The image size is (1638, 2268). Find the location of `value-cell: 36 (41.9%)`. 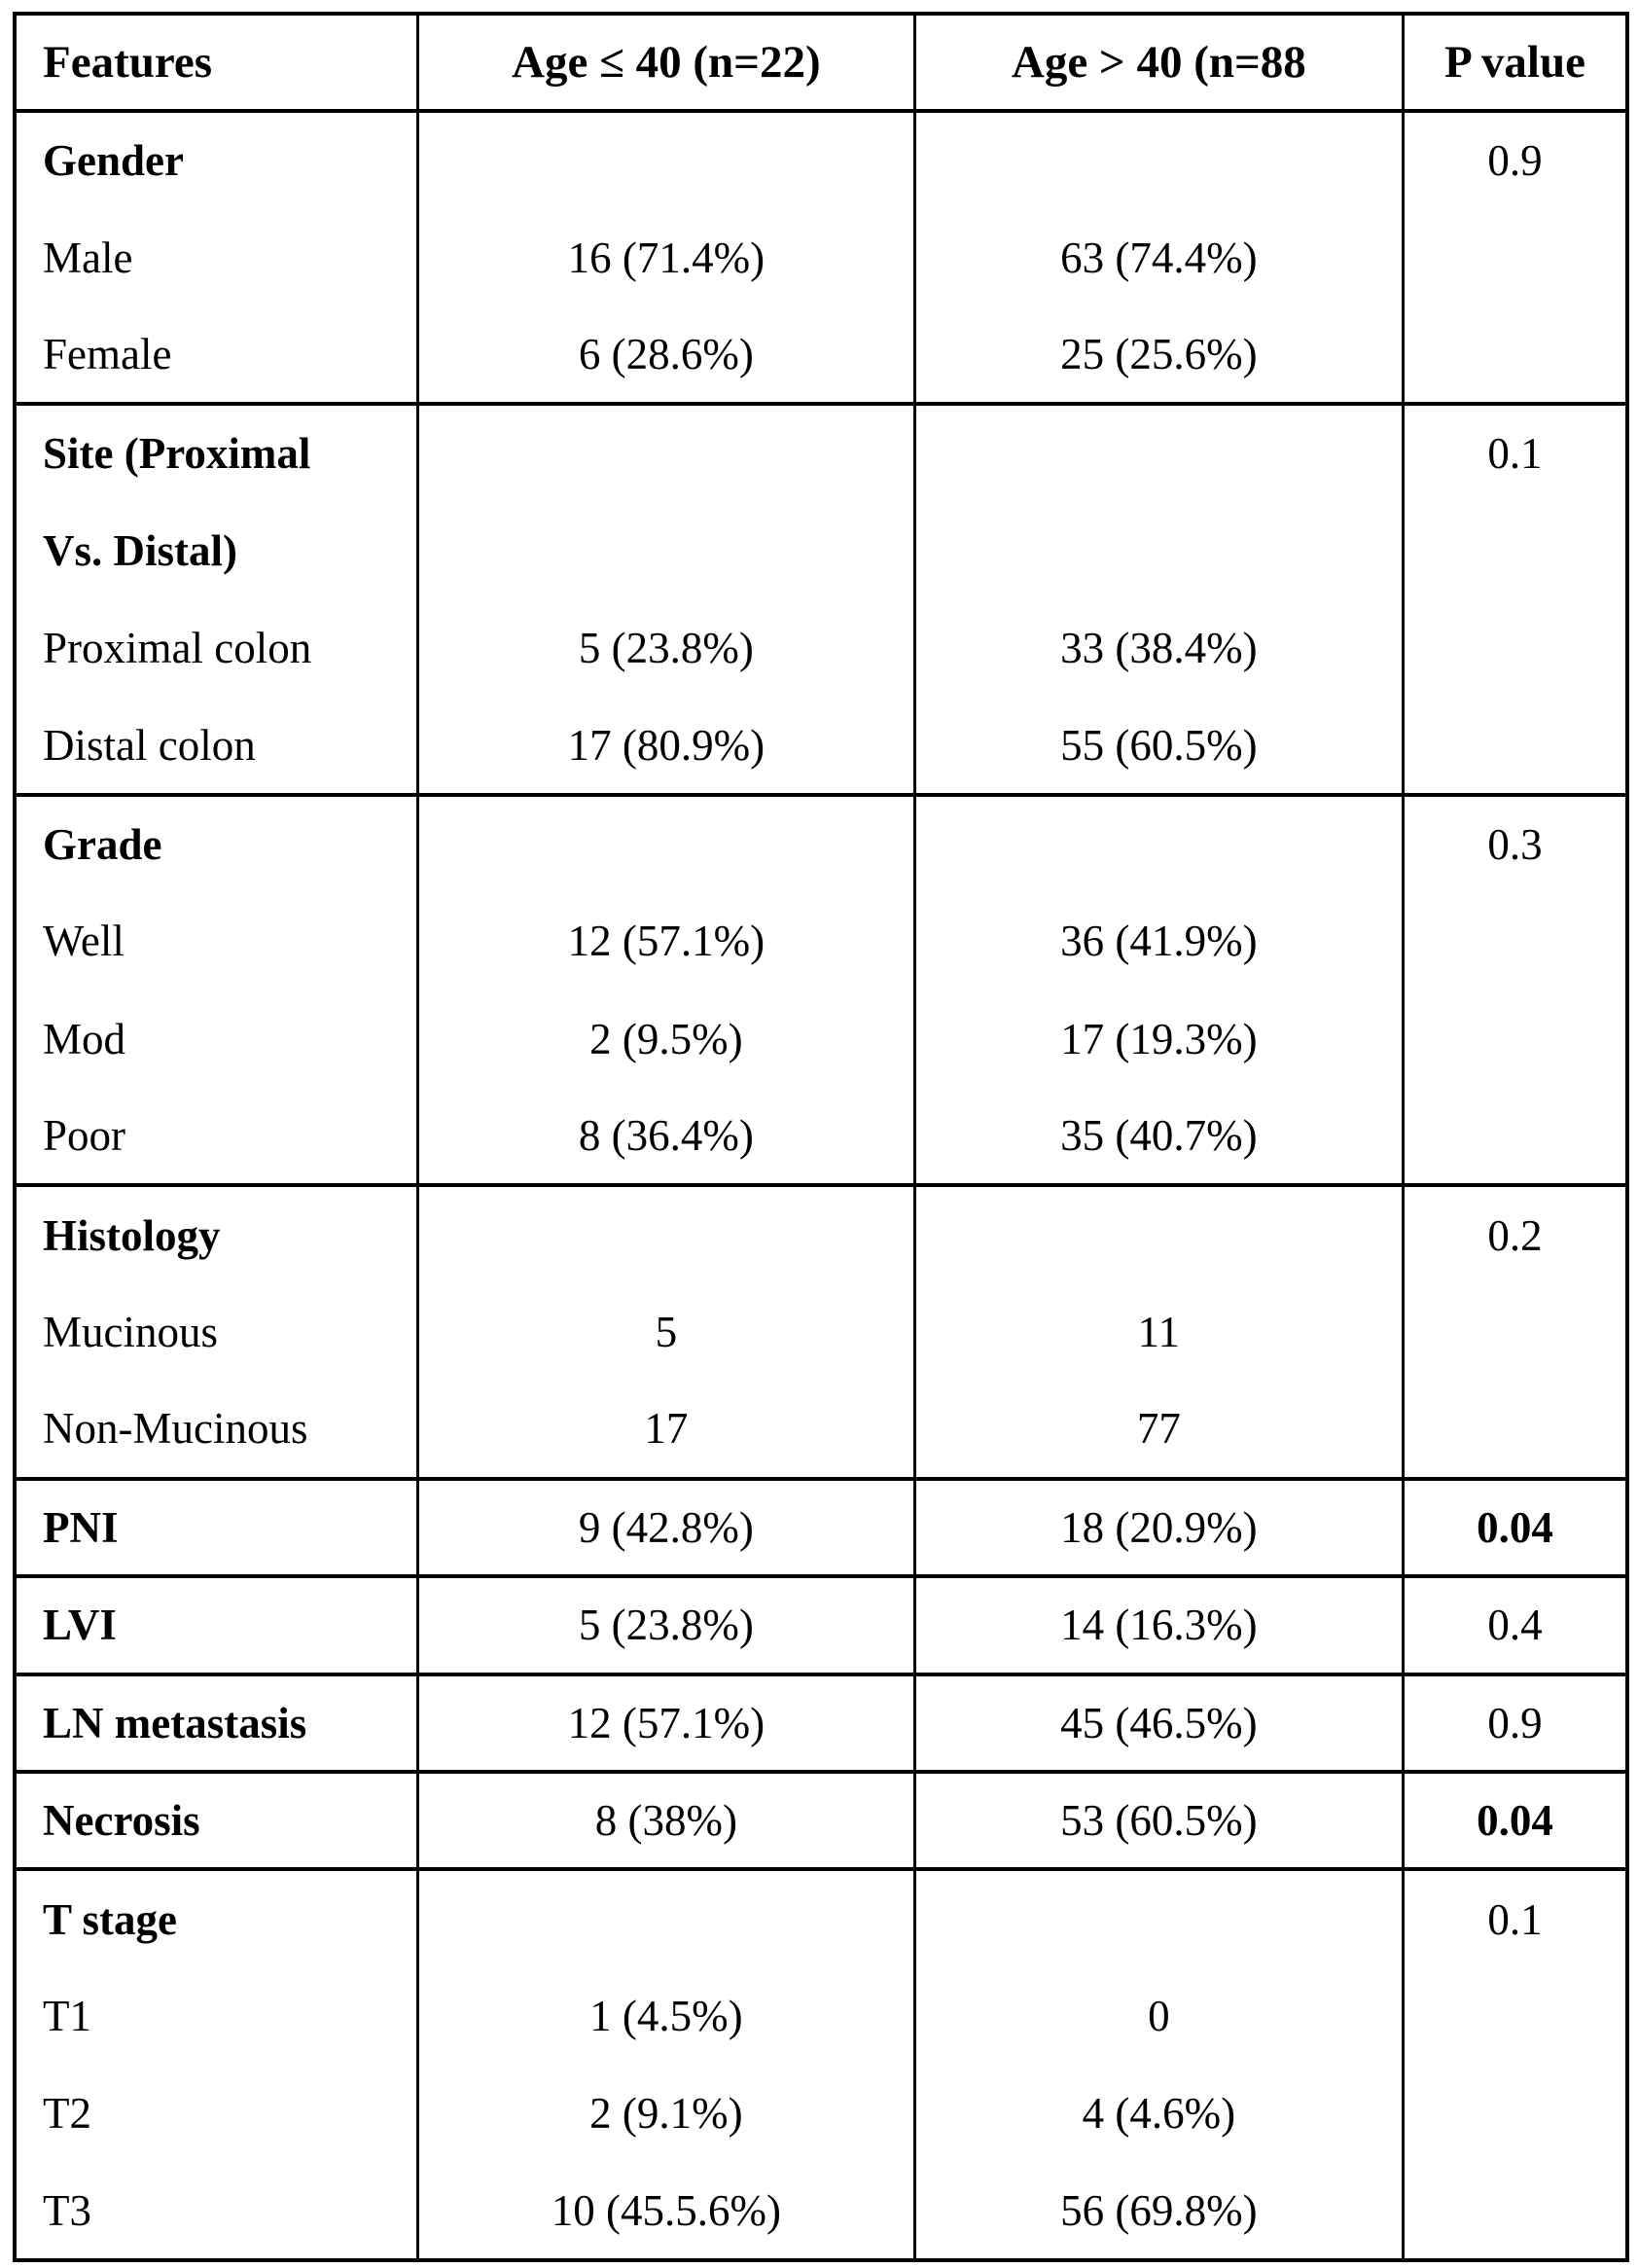

value-cell: 36 (41.9%) is located at coordinates (1159, 941).